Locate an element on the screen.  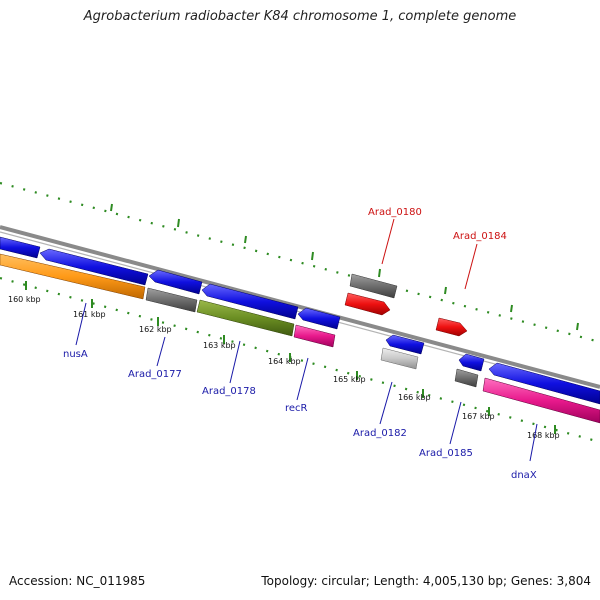
leader-dnax is located at coordinates (533, 442).